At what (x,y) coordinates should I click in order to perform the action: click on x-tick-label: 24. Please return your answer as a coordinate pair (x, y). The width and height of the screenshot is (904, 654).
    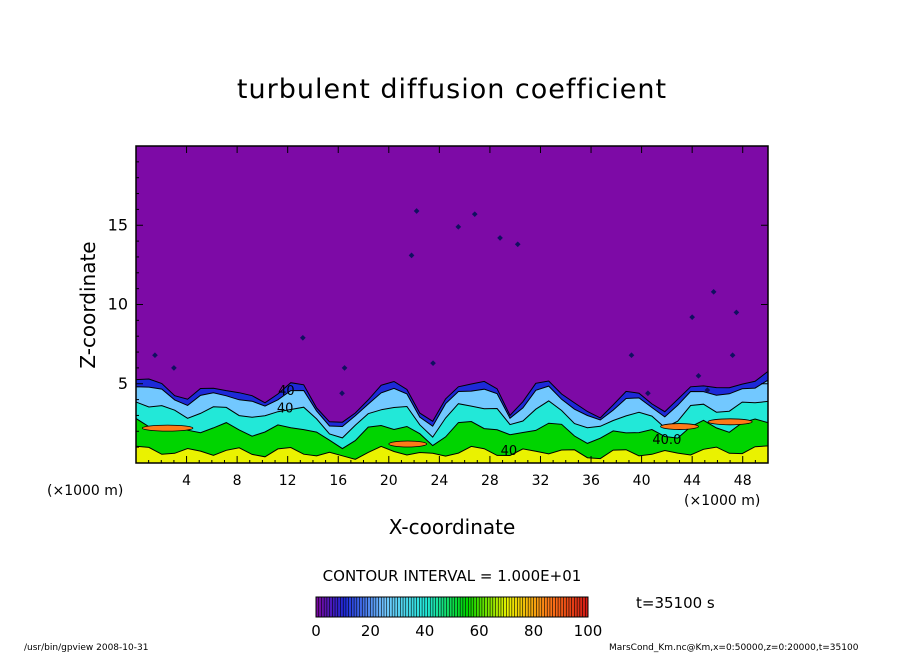
    Looking at the image, I should click on (439, 481).